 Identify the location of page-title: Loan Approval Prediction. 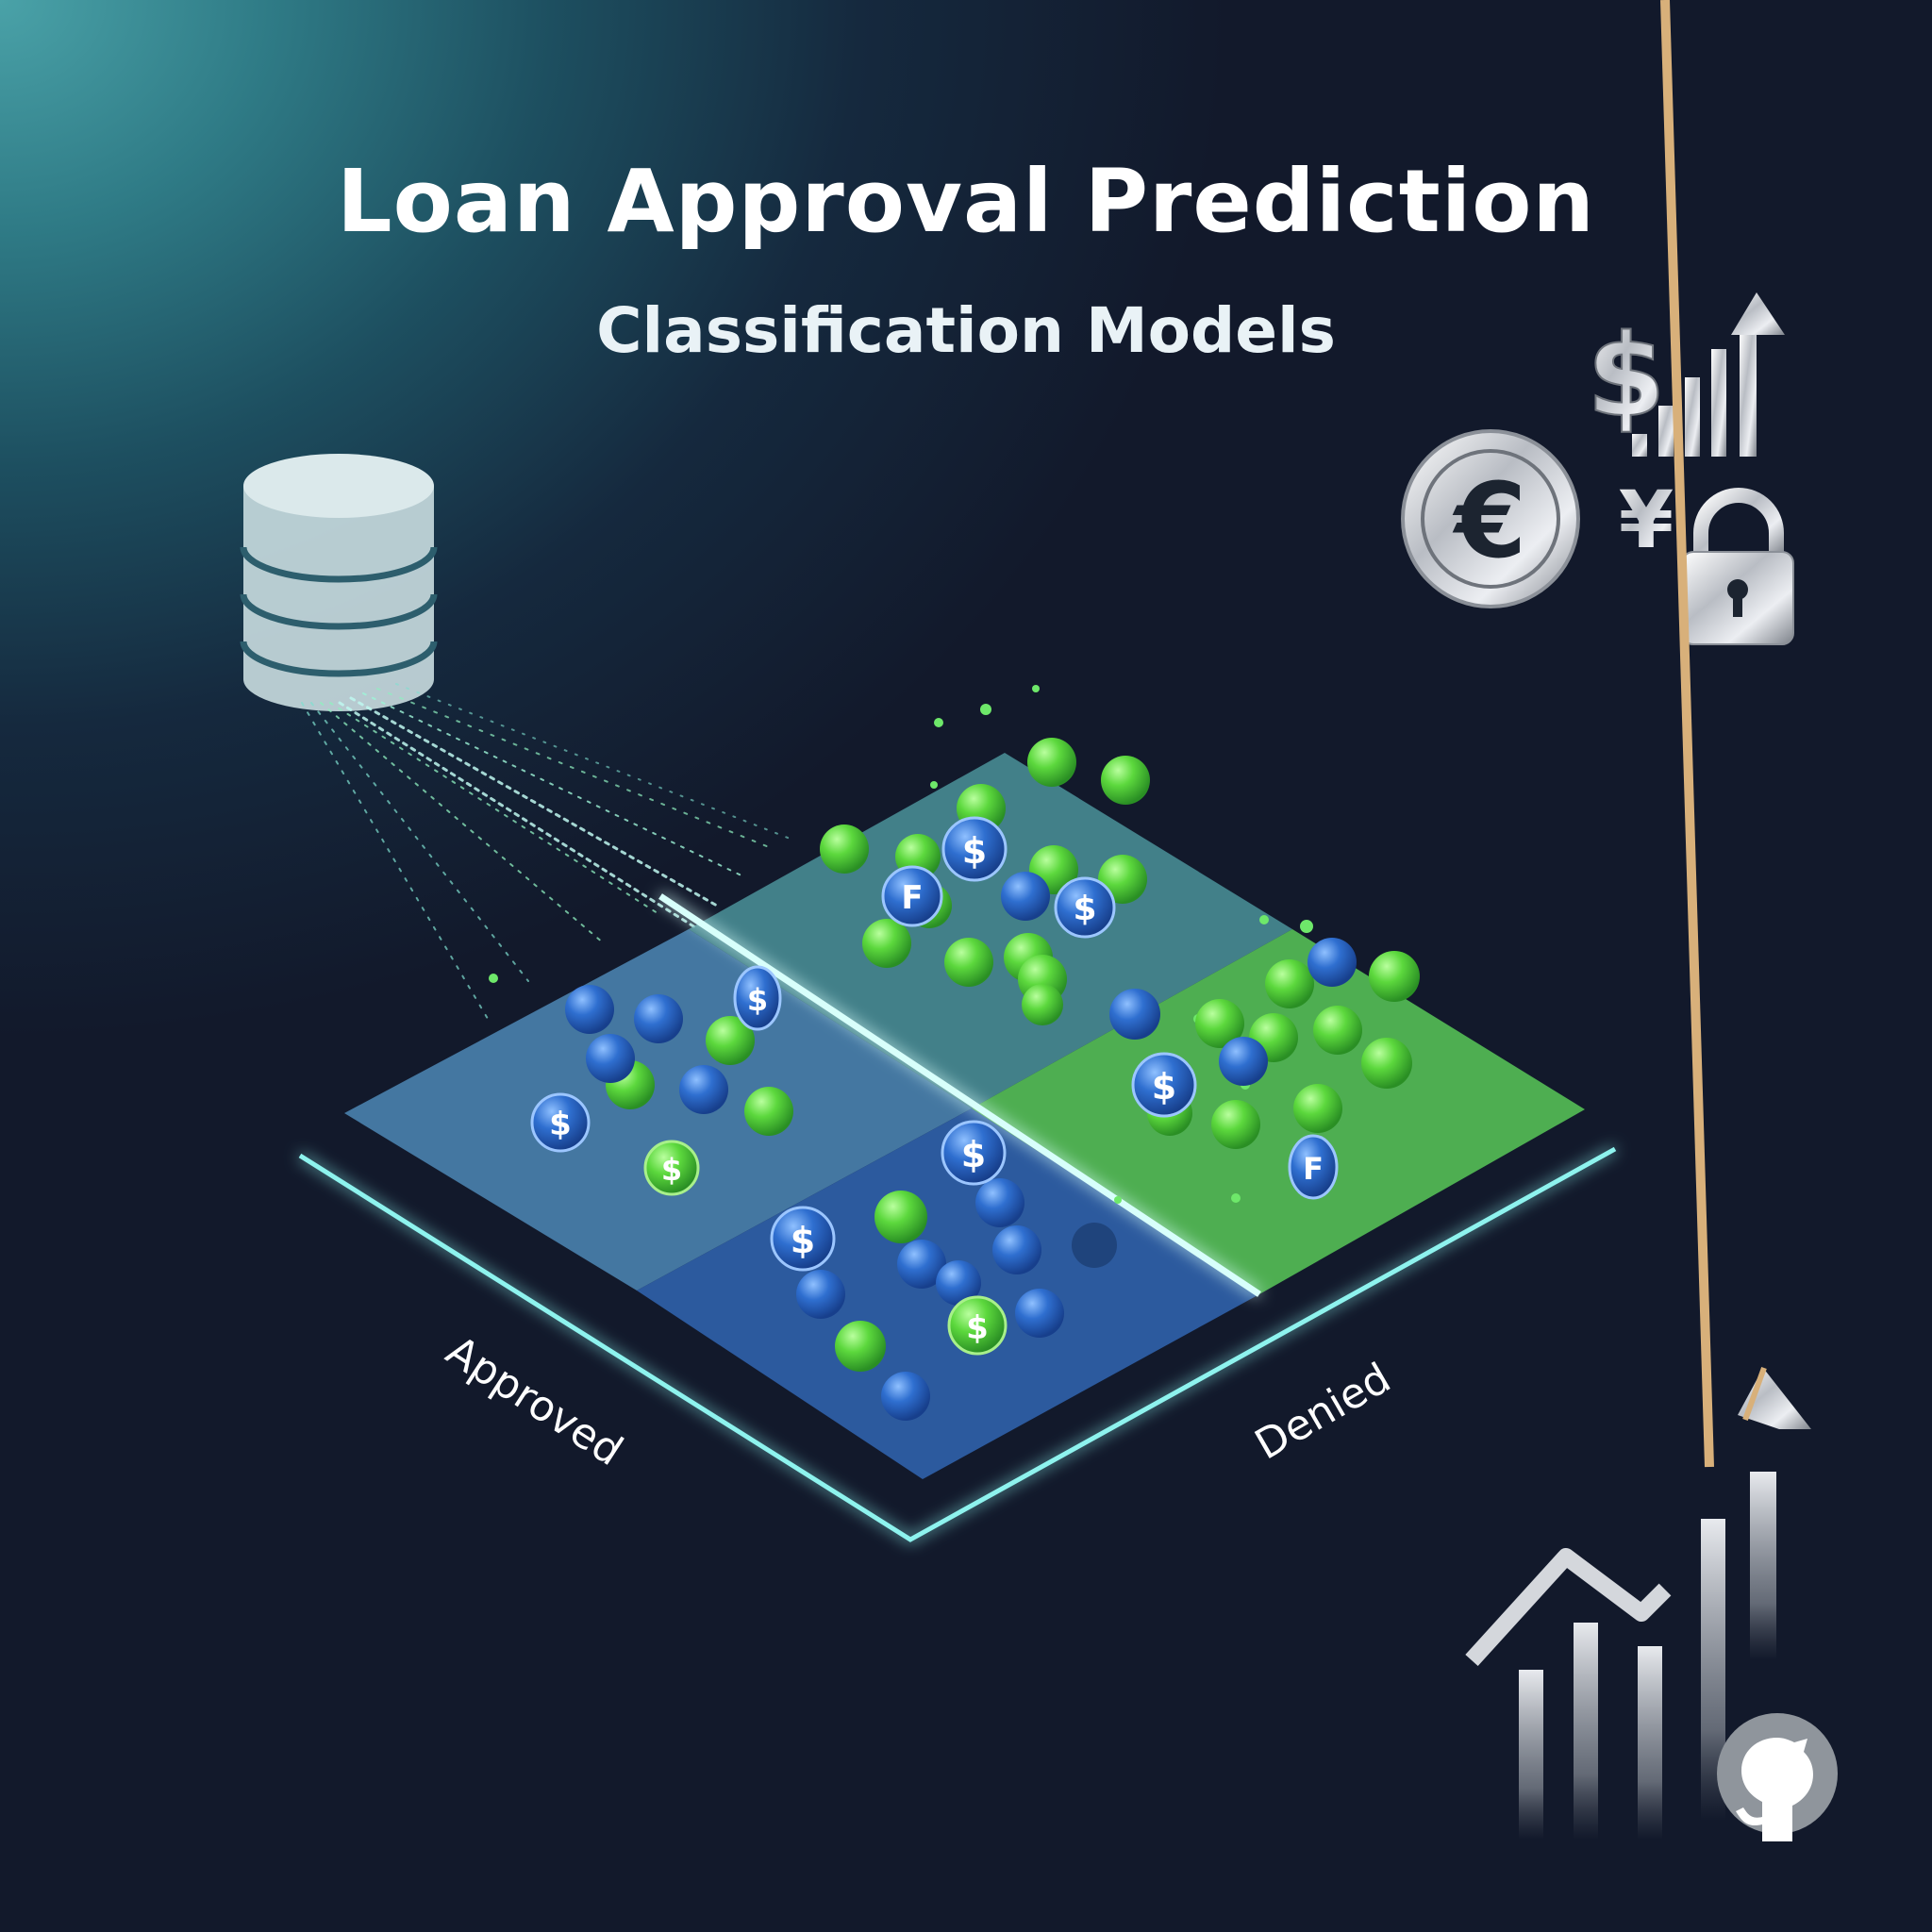
(966, 201).